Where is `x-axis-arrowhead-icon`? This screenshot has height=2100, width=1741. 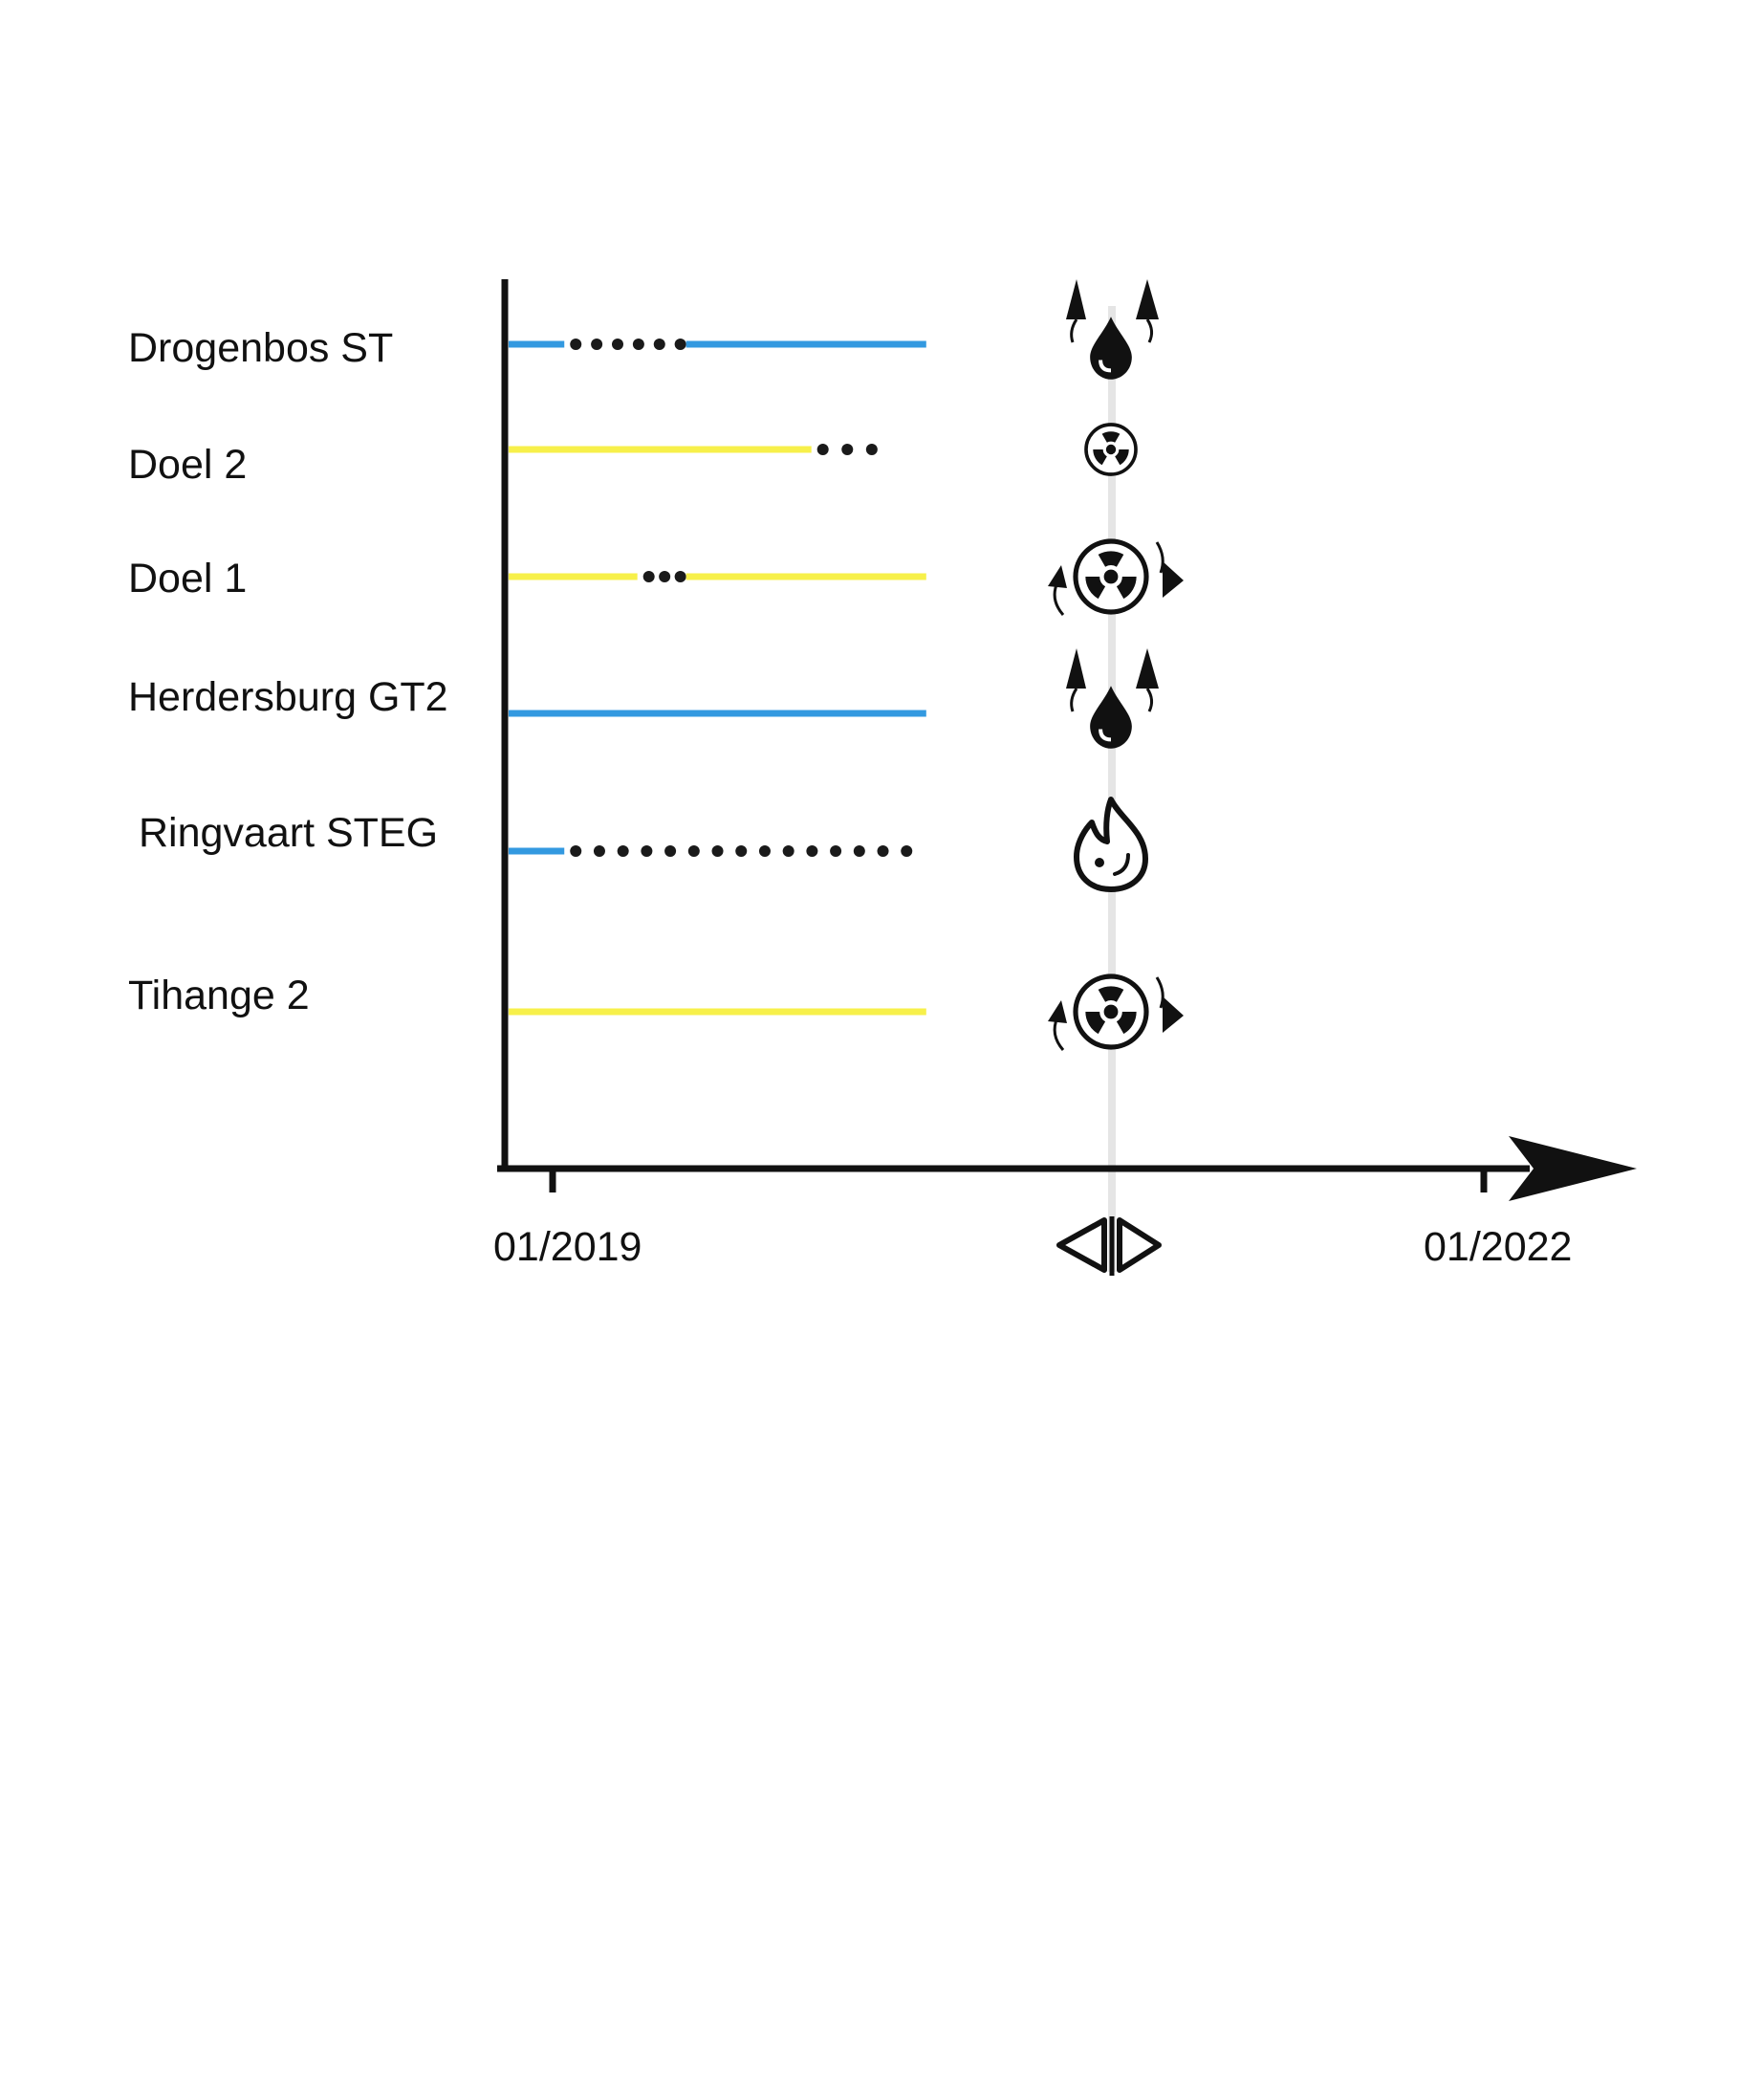
x-axis-arrowhead-icon is located at coordinates (1573, 1169).